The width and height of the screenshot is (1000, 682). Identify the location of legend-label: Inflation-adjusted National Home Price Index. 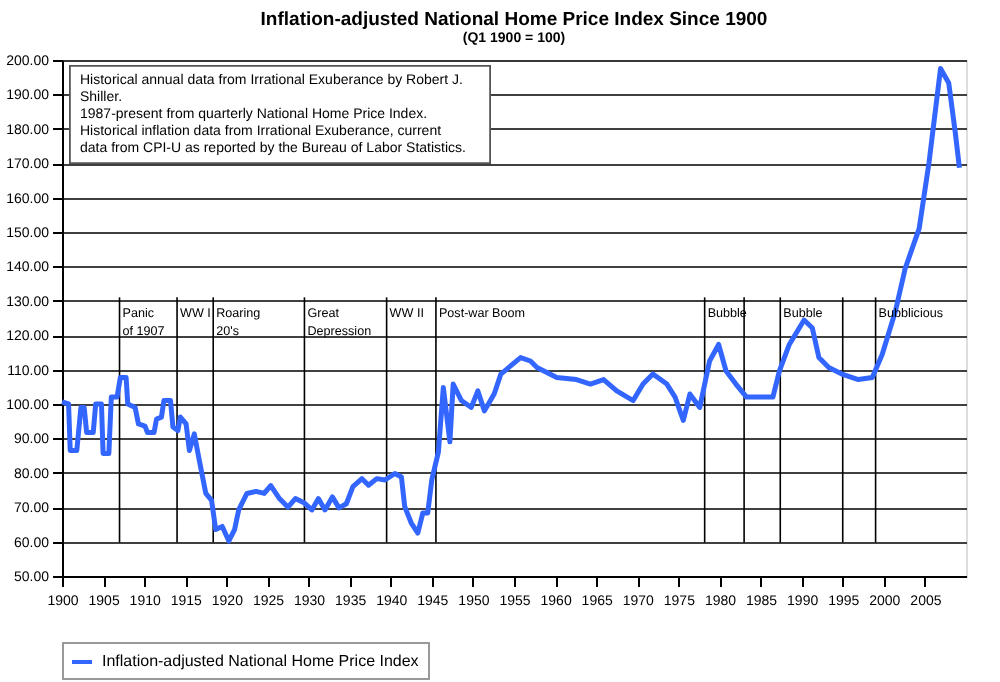
(260, 661).